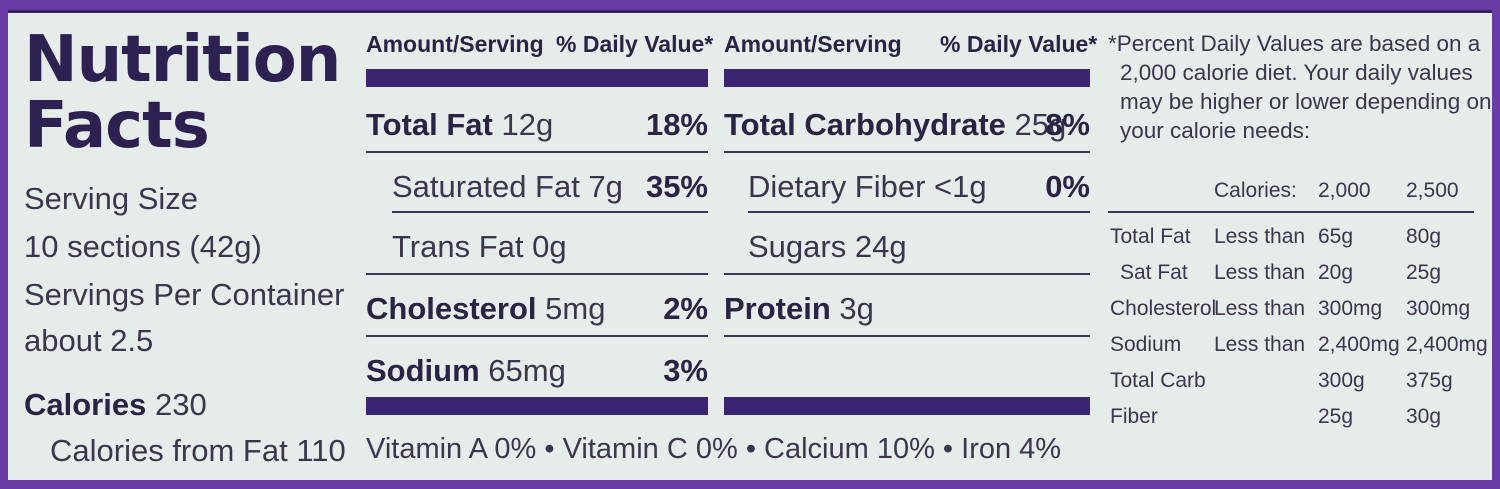 The width and height of the screenshot is (1500, 489). Describe the element at coordinates (1429, 380) in the screenshot. I see `dv-2500: 375g` at that location.